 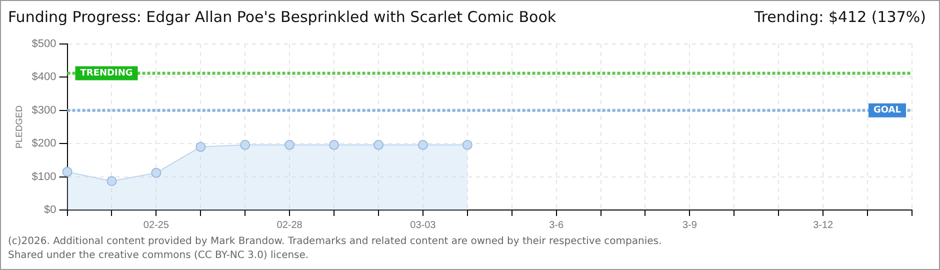 What do you see at coordinates (840, 17) in the screenshot?
I see `chart-subtitle: Trending: $412 (137%)` at bounding box center [840, 17].